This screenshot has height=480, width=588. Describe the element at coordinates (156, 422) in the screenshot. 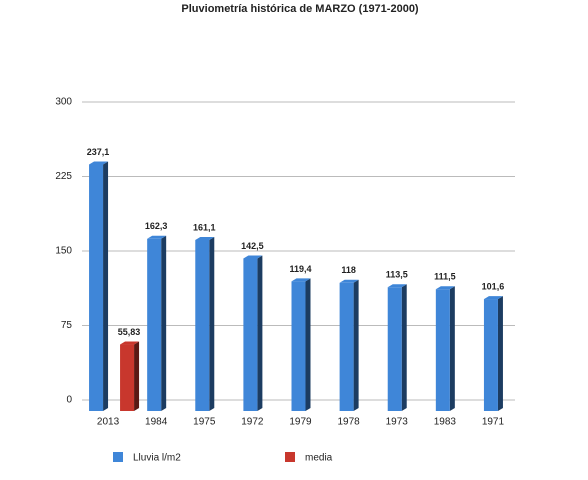

I see `x-tick-label: 1984` at that location.